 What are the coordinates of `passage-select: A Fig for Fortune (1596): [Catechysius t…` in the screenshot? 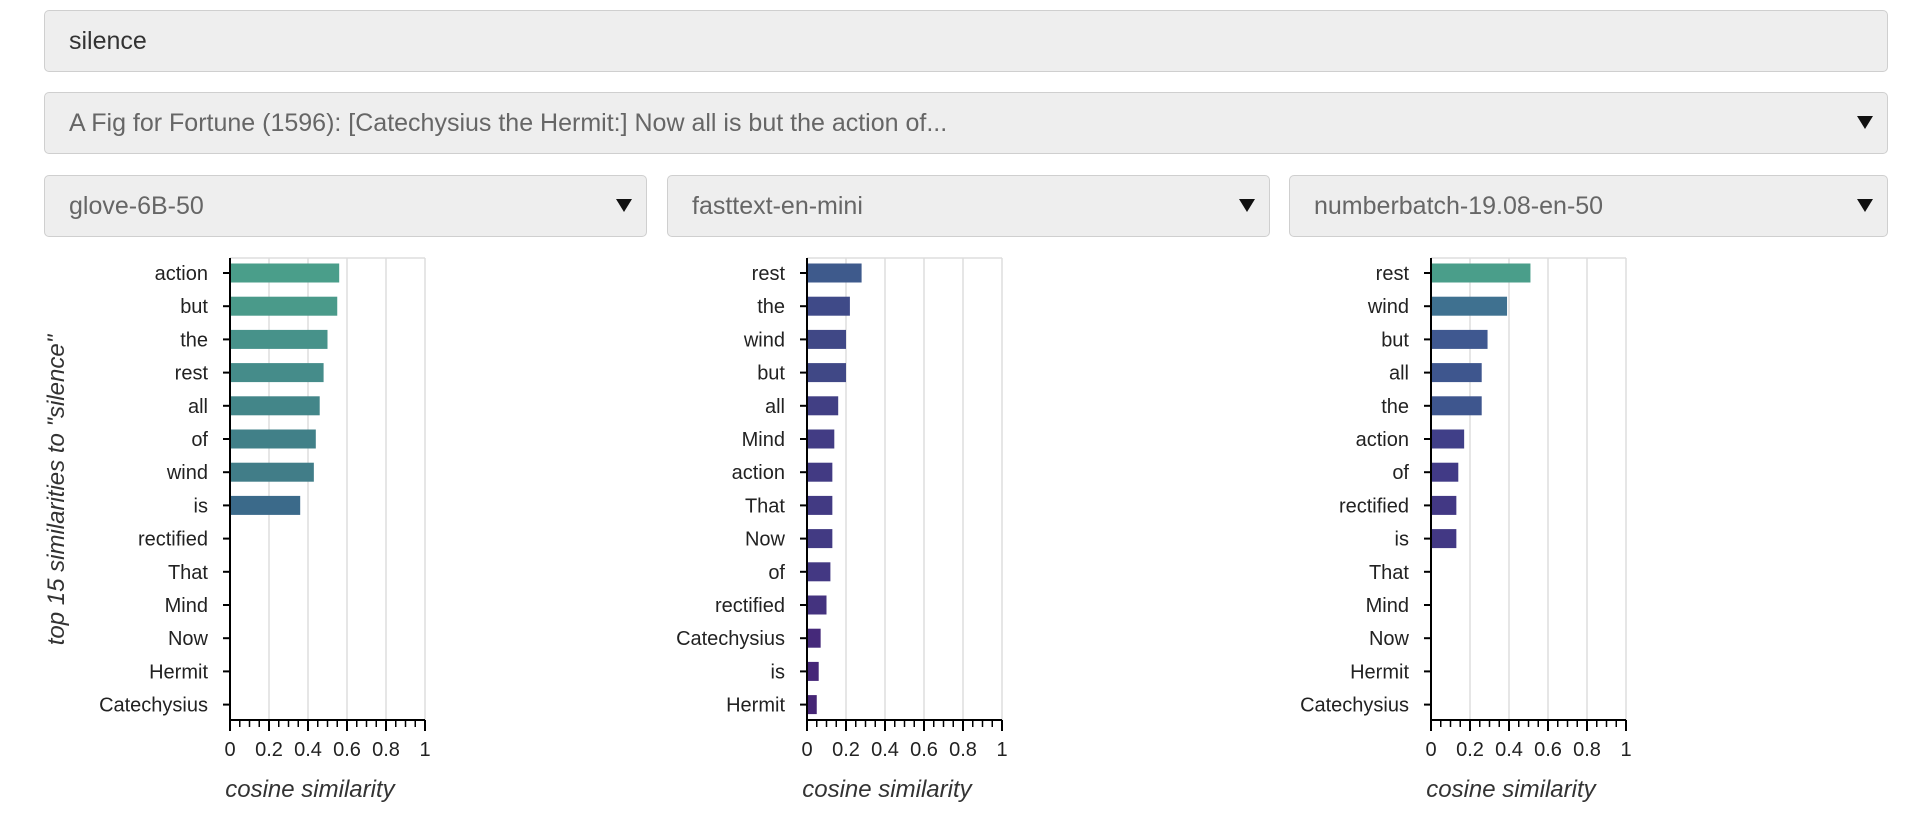 It's located at (966, 123).